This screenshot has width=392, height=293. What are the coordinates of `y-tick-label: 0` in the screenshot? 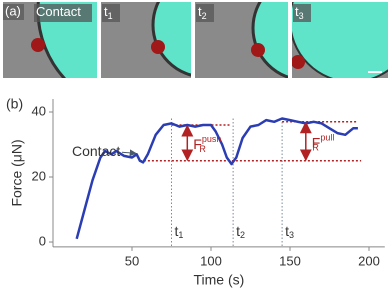 It's located at (42, 240).